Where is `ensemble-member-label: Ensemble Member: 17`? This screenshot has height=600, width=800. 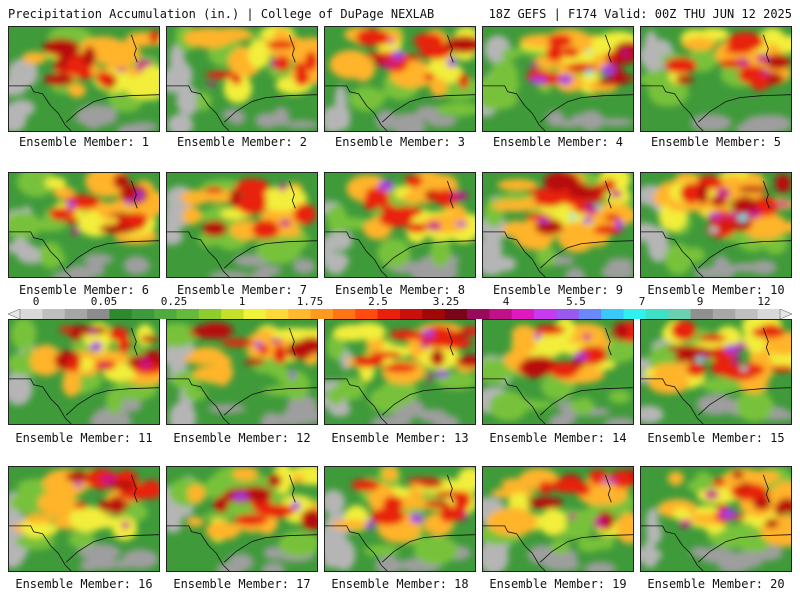
ensemble-member-label: Ensemble Member: 17 is located at coordinates (242, 584).